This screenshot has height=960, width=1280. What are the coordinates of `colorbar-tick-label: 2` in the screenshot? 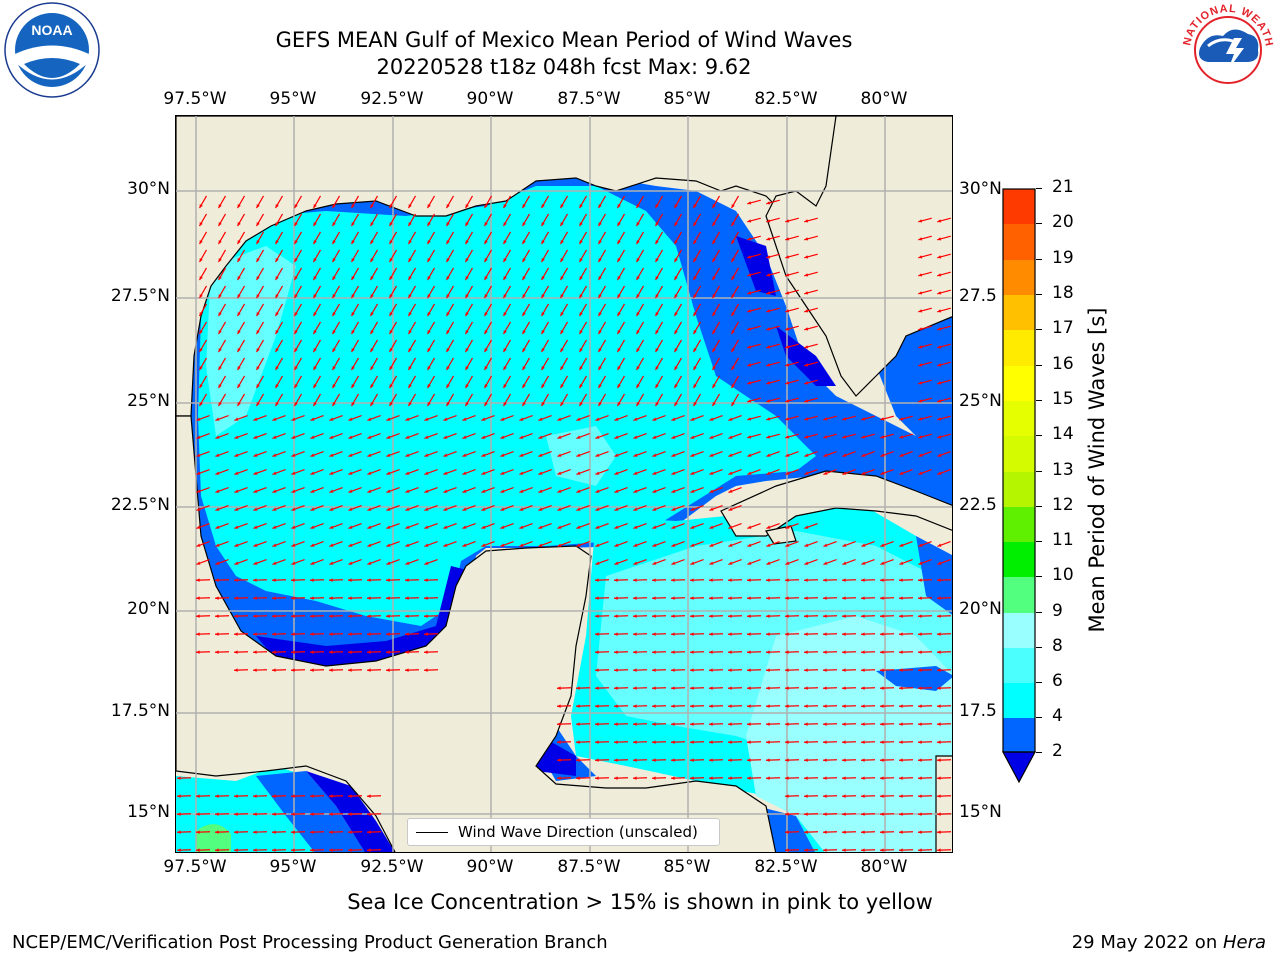 It's located at (1057, 751).